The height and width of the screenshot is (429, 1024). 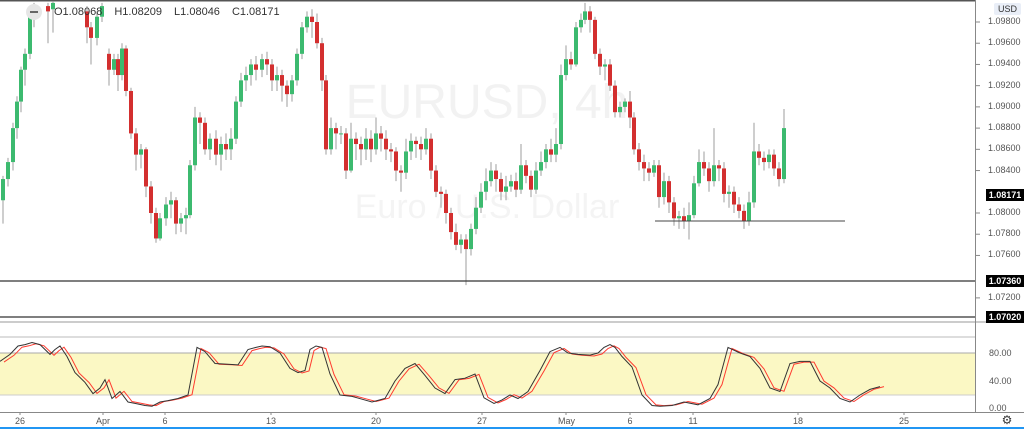 What do you see at coordinates (462, 413) in the screenshot?
I see `time-axis-ticks` at bounding box center [462, 413].